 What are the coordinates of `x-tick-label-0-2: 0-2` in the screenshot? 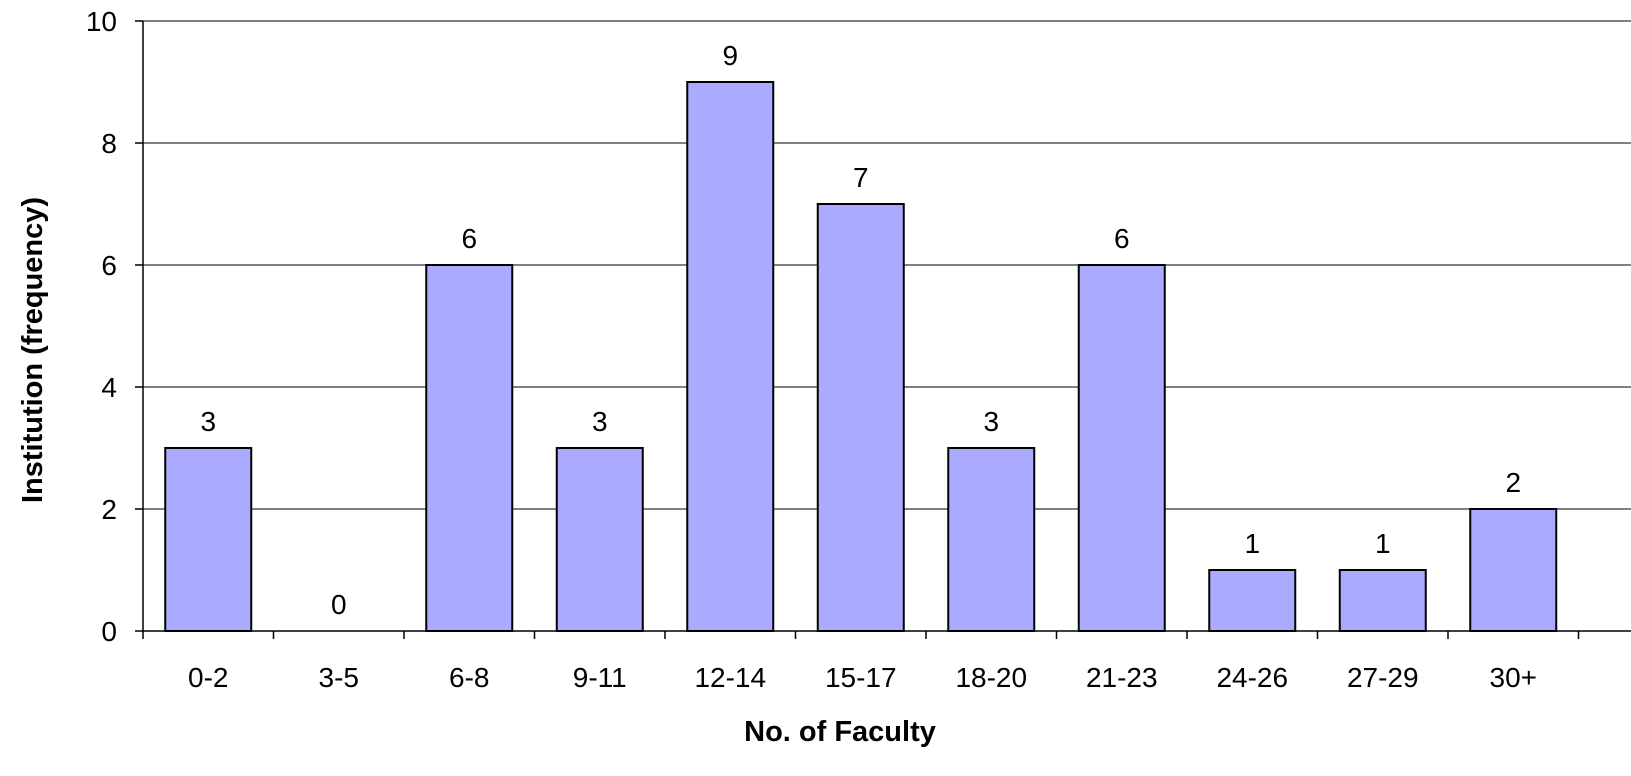 It's located at (208, 677).